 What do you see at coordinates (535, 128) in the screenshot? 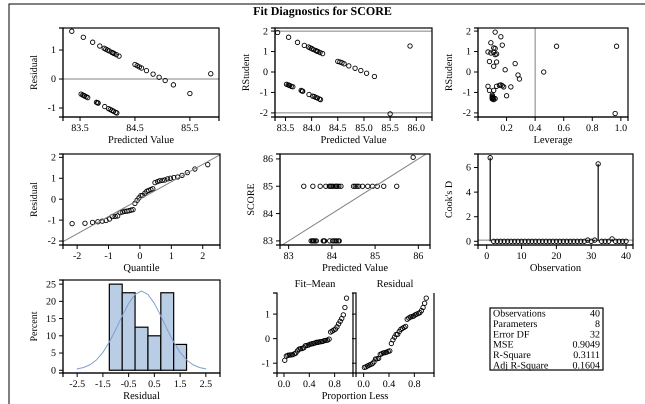
I see `x-tick-label: 0.4` at bounding box center [535, 128].